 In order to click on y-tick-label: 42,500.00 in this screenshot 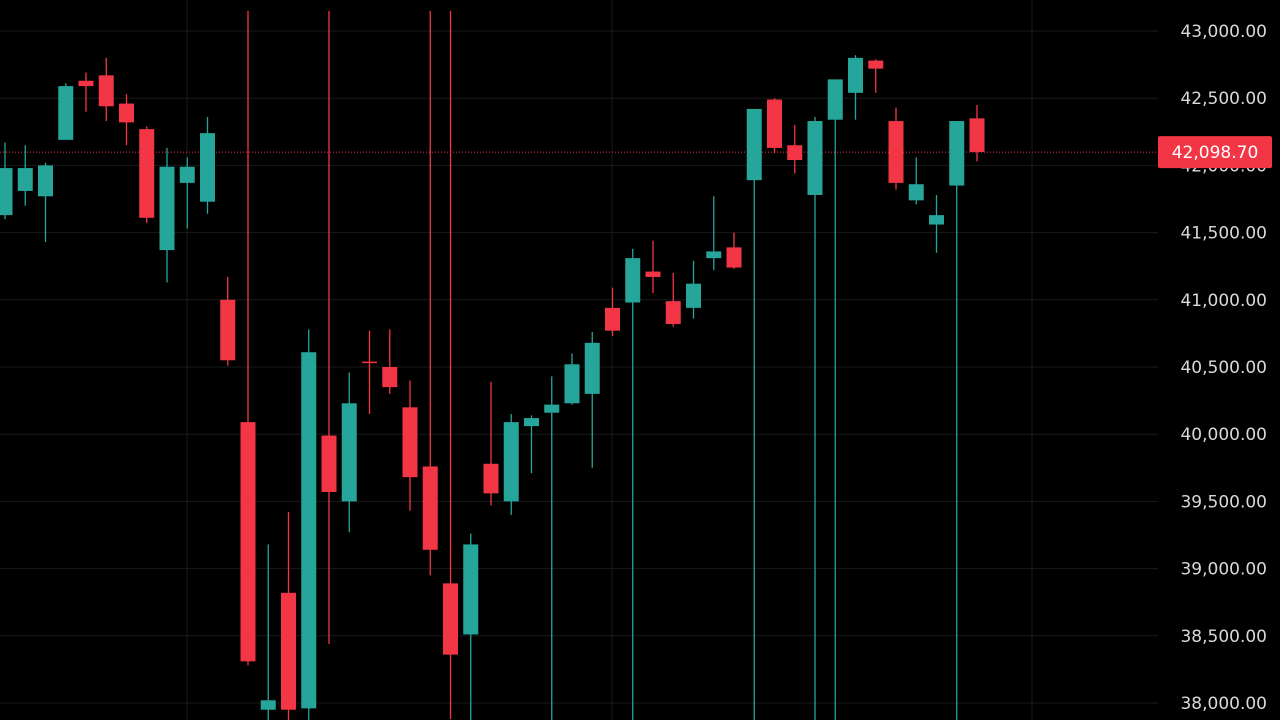, I will do `click(1223, 99)`.